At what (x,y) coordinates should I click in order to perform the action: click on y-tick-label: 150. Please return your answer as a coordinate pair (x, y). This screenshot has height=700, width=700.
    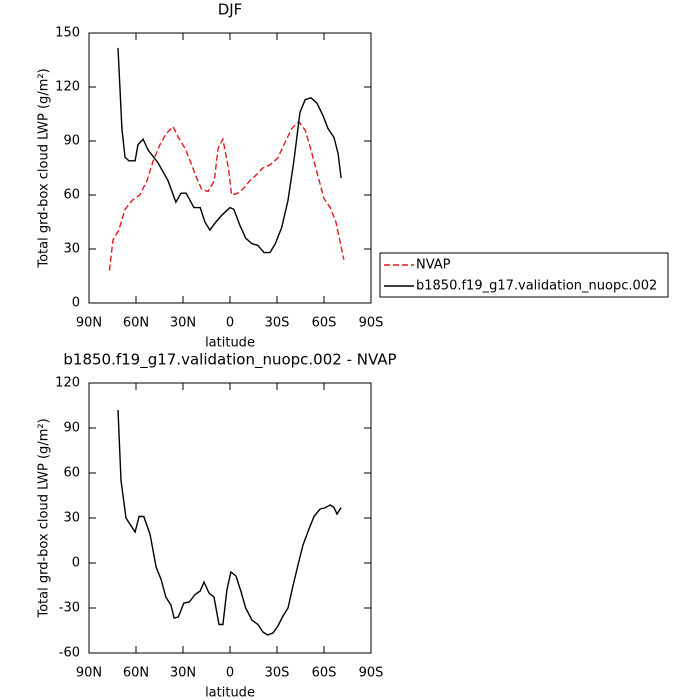
    Looking at the image, I should click on (67, 33).